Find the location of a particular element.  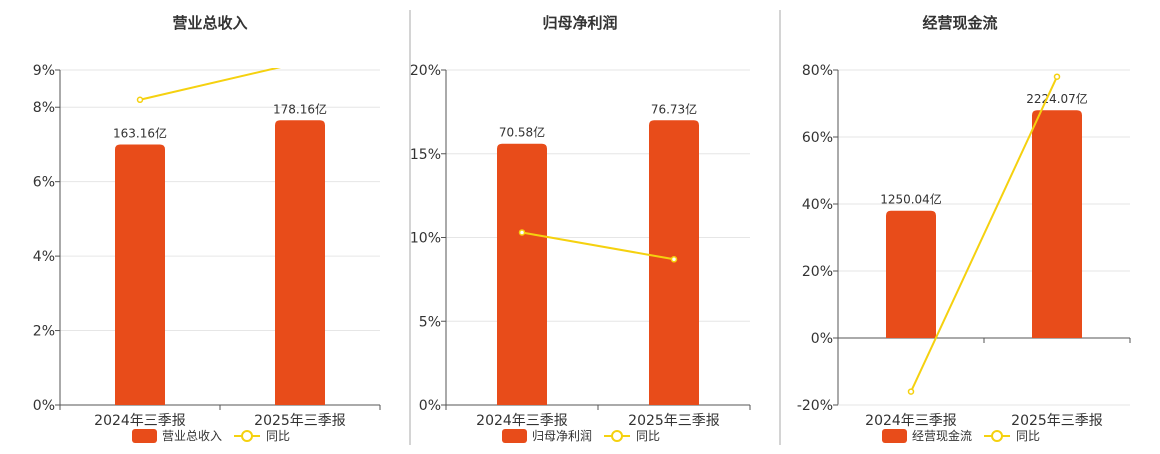

y-tick-label: 40% is located at coordinates (817, 205).